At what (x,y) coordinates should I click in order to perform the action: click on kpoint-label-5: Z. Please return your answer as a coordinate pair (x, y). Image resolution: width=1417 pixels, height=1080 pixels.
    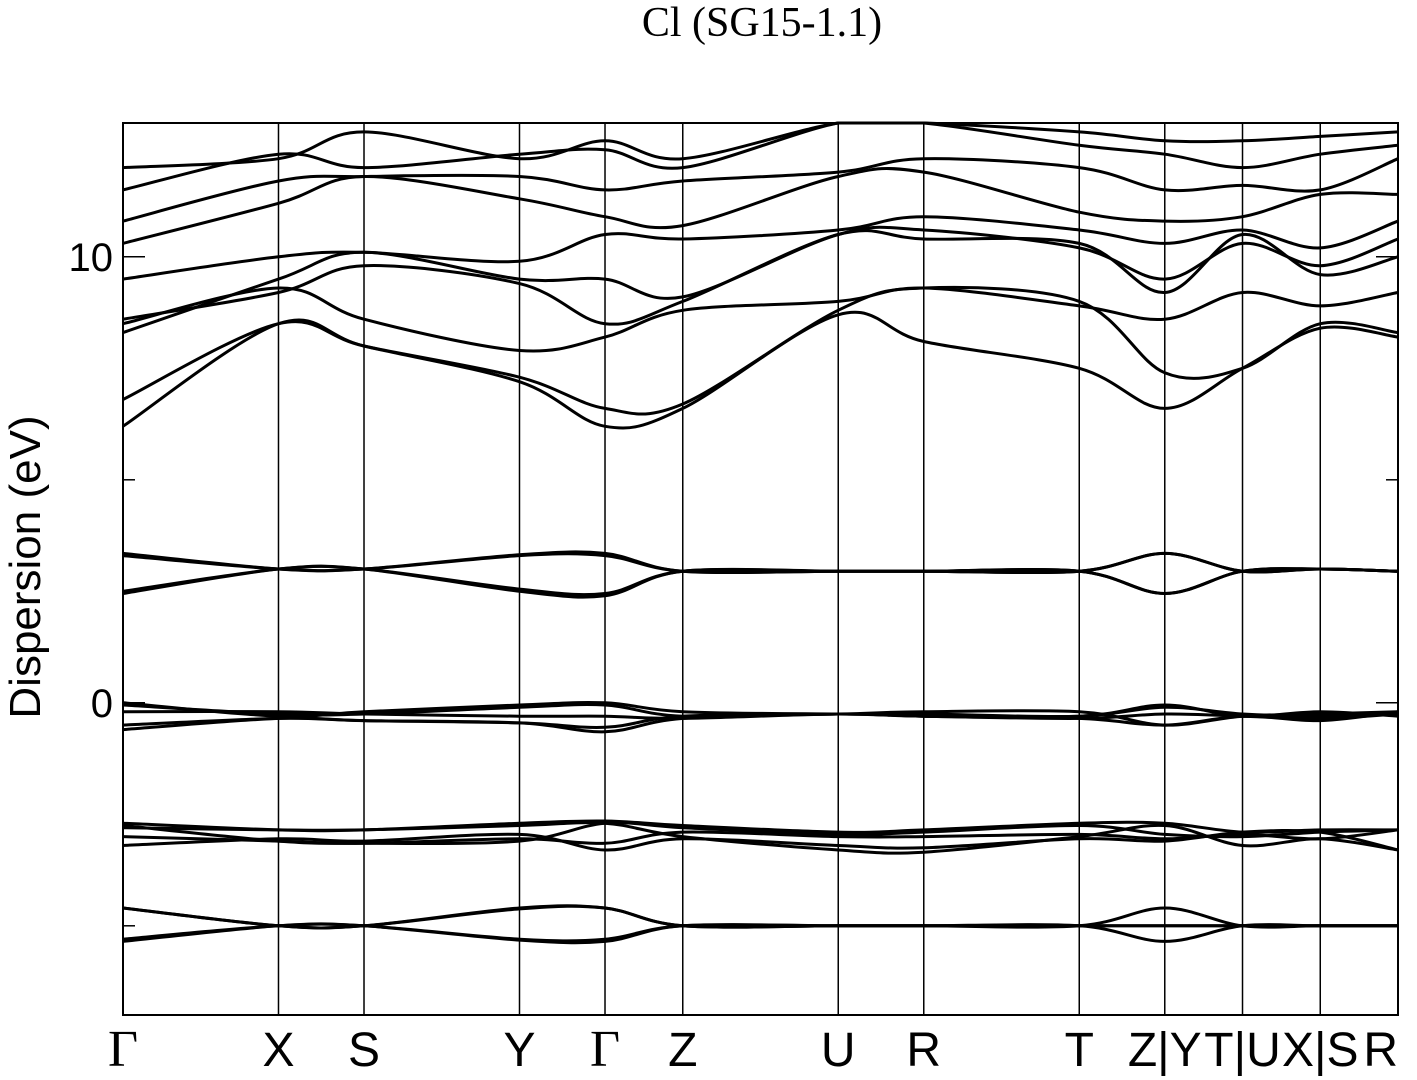
    Looking at the image, I should click on (682, 1050).